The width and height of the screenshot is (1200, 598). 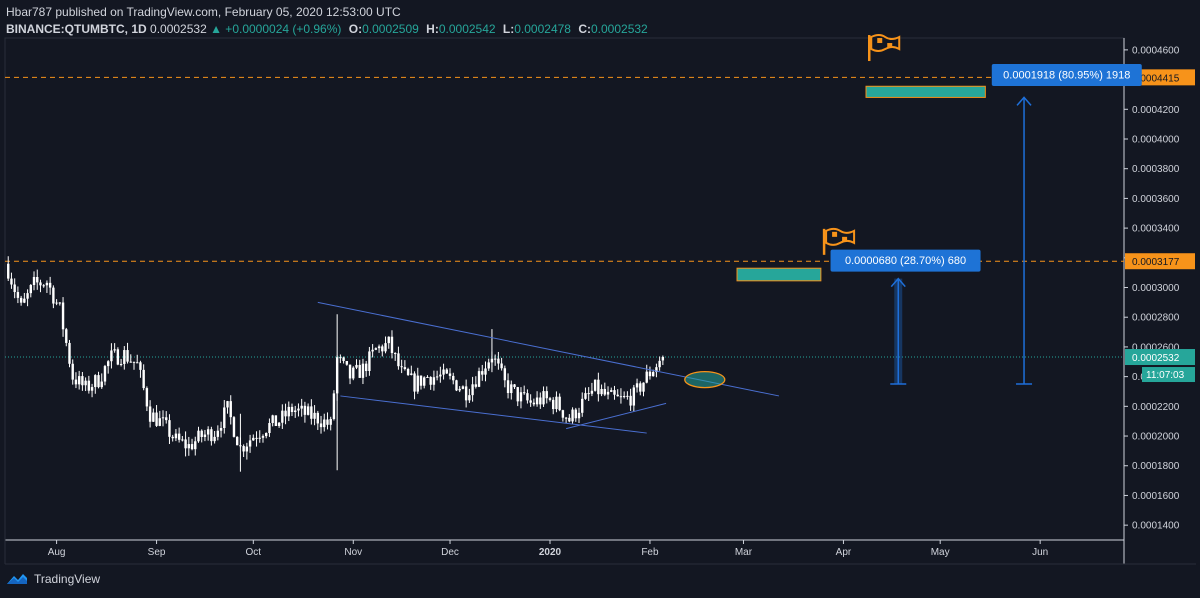 I want to click on y-tick-label: 0.0002200, so click(x=1156, y=407).